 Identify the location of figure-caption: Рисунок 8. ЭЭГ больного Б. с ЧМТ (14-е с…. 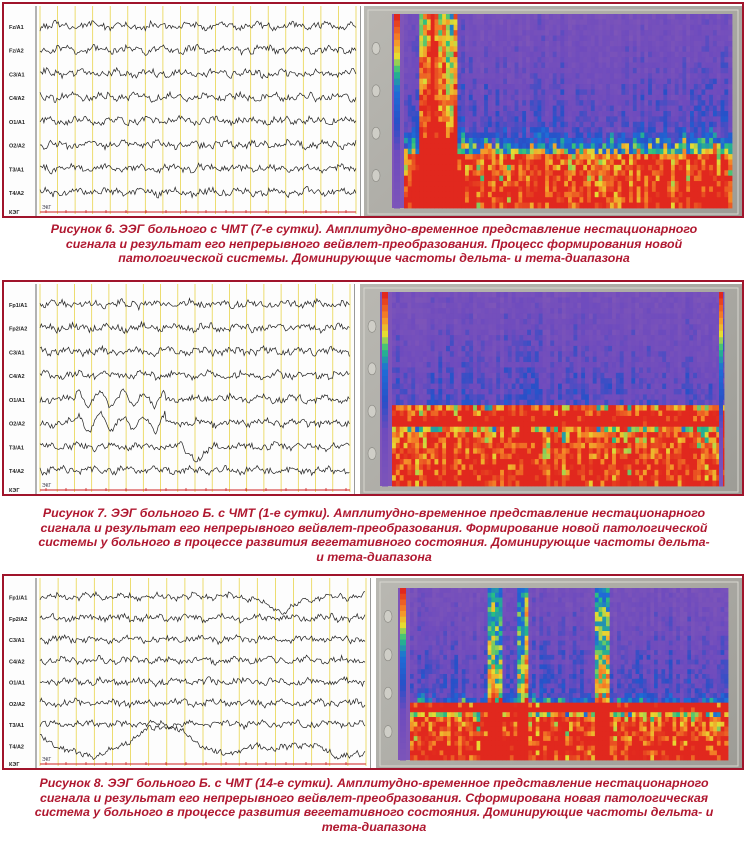
(374, 805).